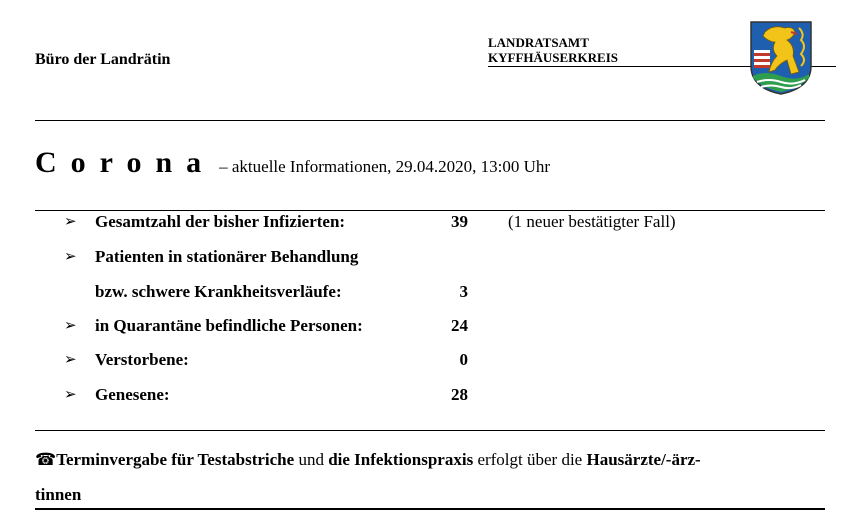 The image size is (865, 528). Describe the element at coordinates (781, 58) in the screenshot. I see `coat-of-arms-logo` at that location.